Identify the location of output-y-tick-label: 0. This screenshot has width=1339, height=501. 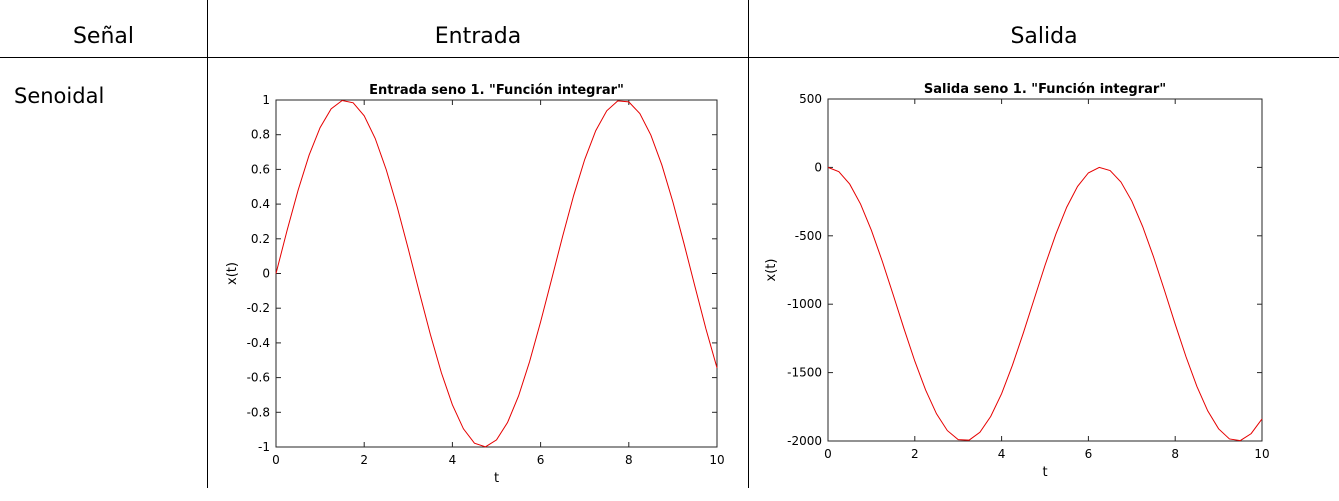
(818, 167).